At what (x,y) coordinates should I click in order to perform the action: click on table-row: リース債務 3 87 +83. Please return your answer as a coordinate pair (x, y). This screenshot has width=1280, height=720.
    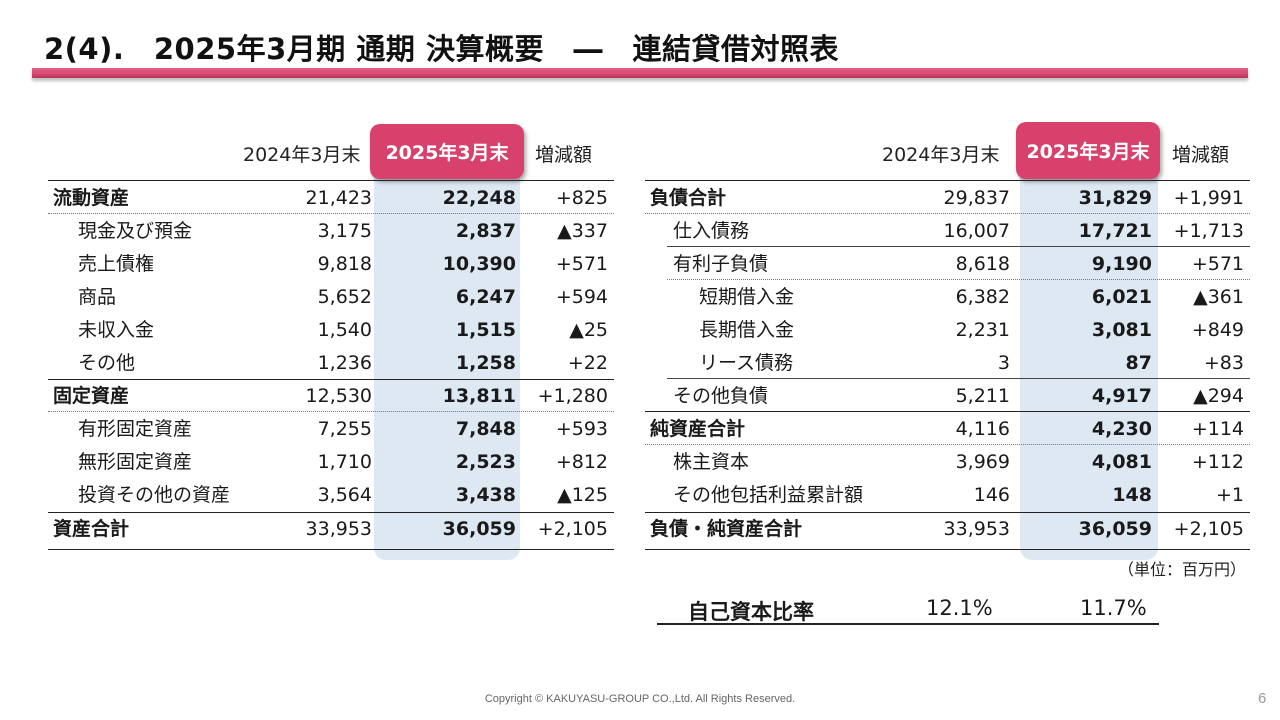
    Looking at the image, I should click on (947, 363).